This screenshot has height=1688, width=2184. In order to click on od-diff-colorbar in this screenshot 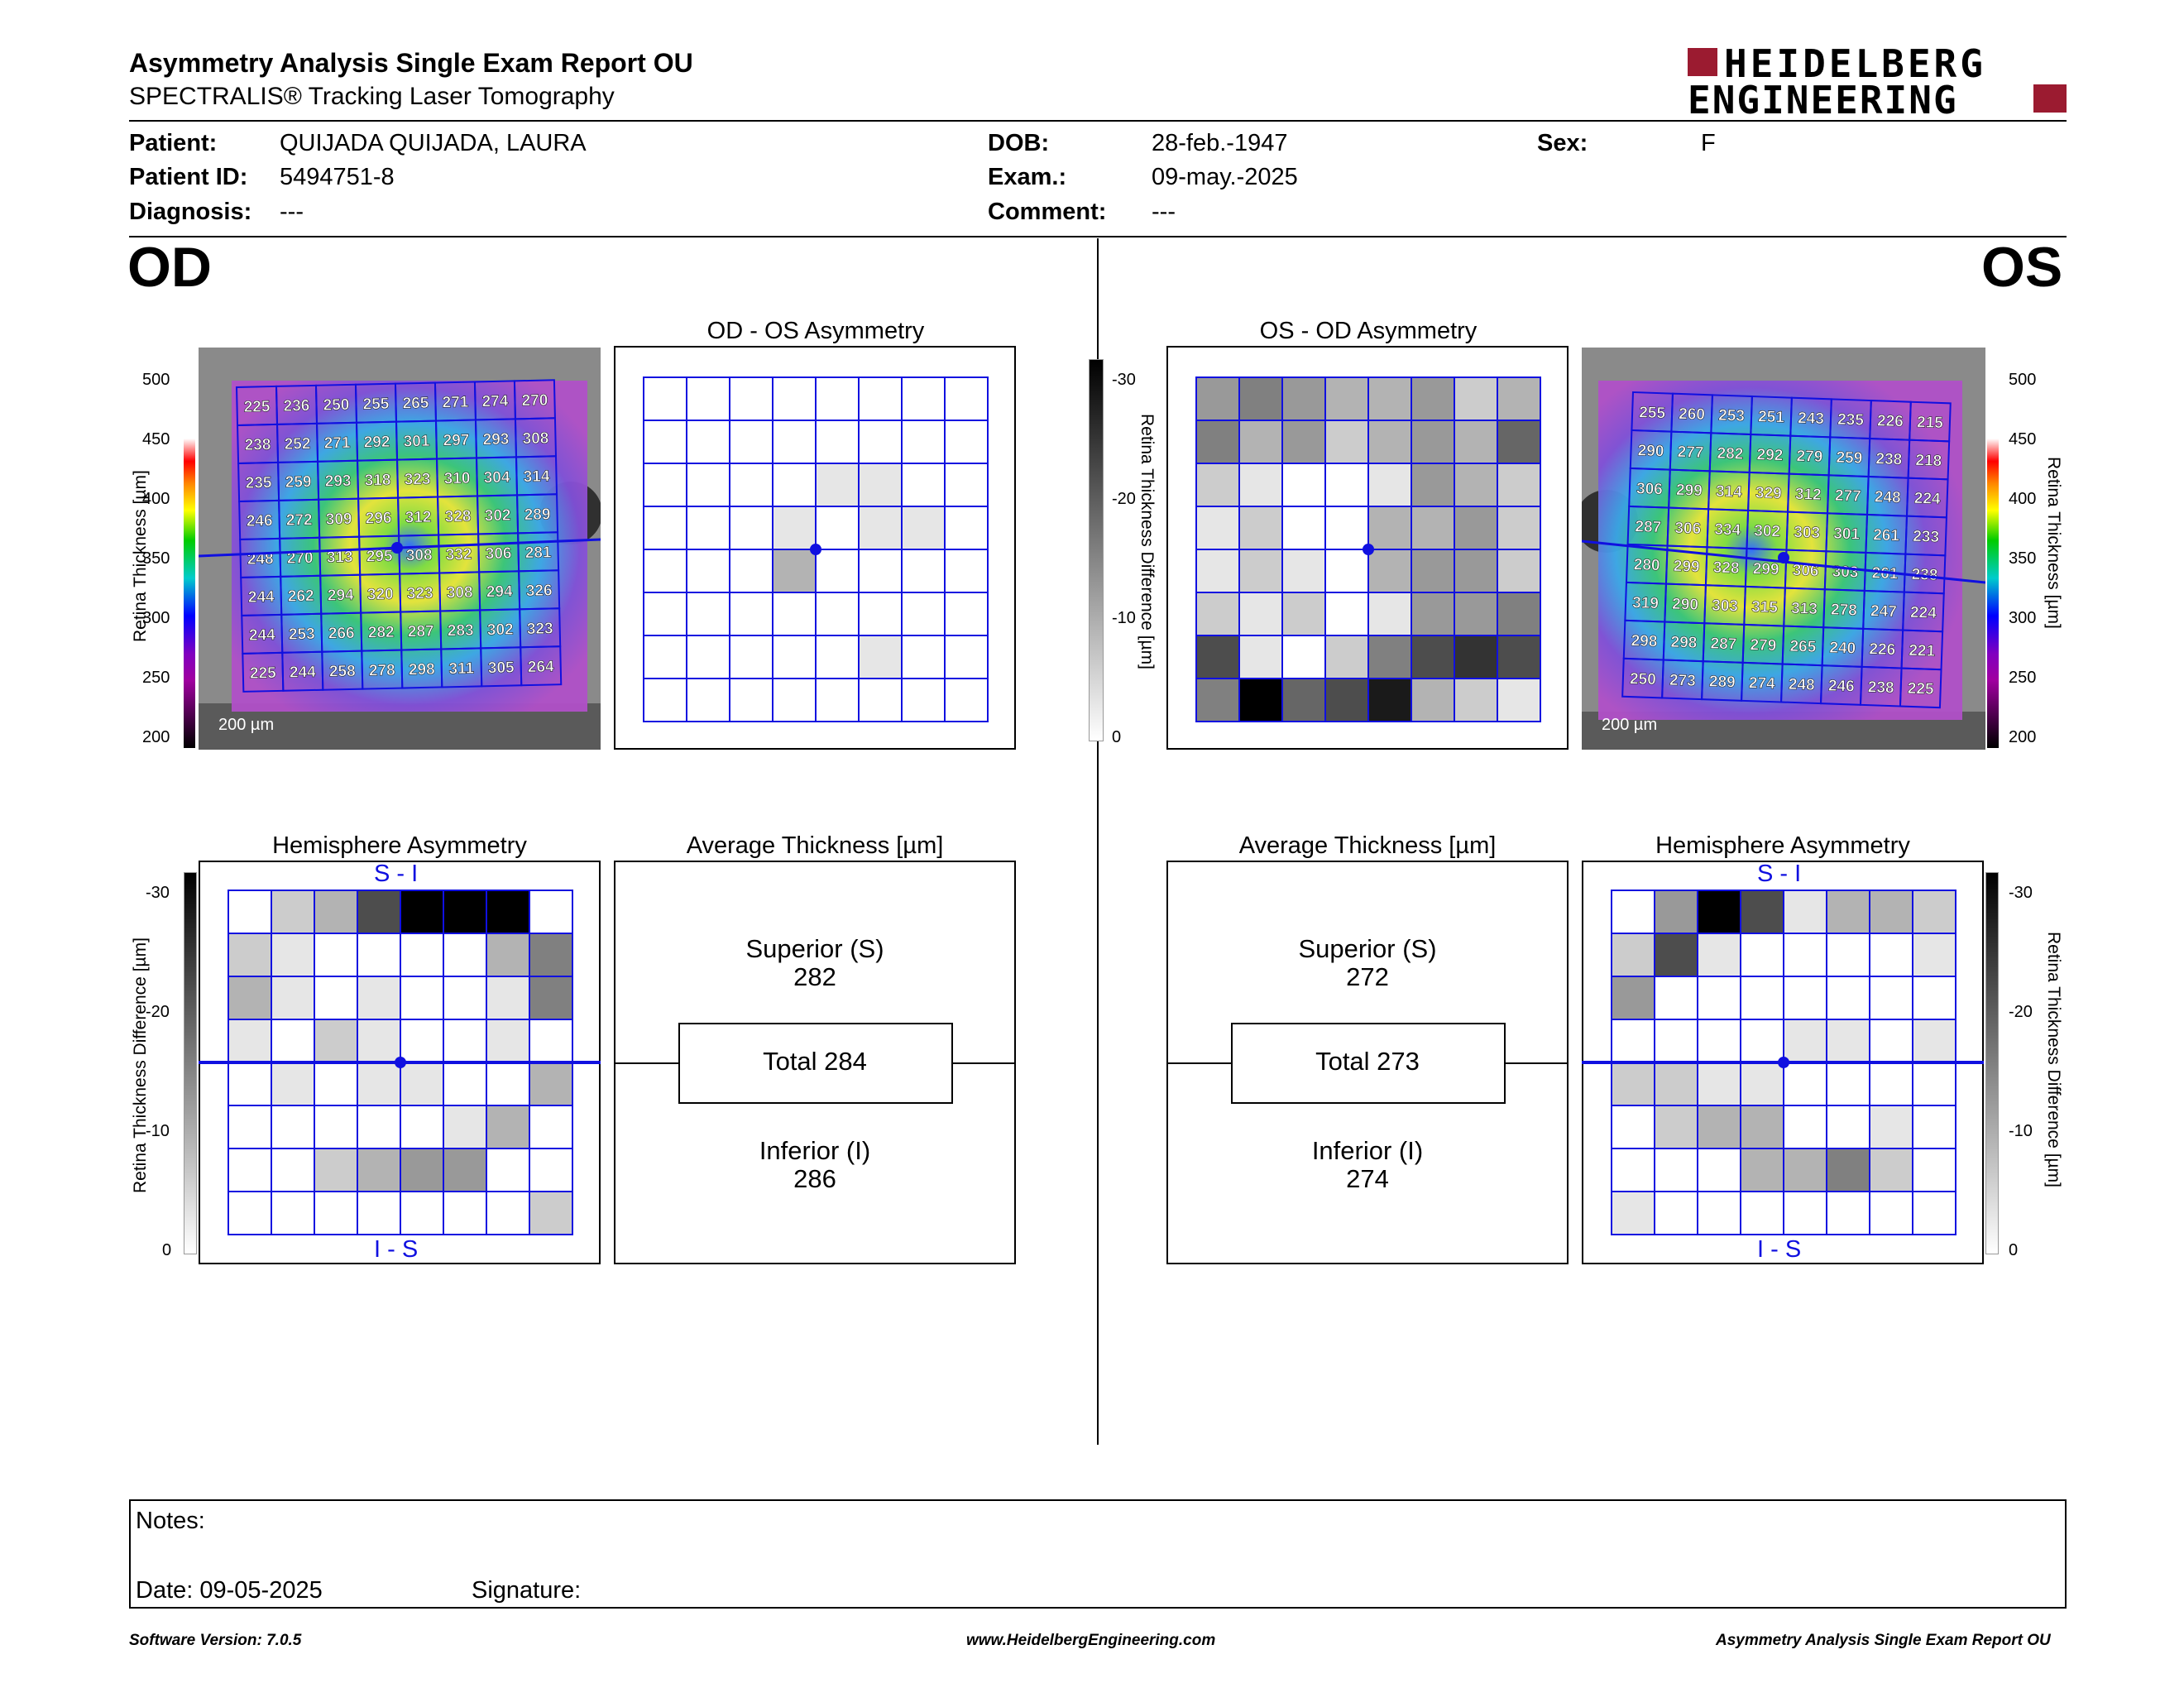, I will do `click(1096, 550)`.